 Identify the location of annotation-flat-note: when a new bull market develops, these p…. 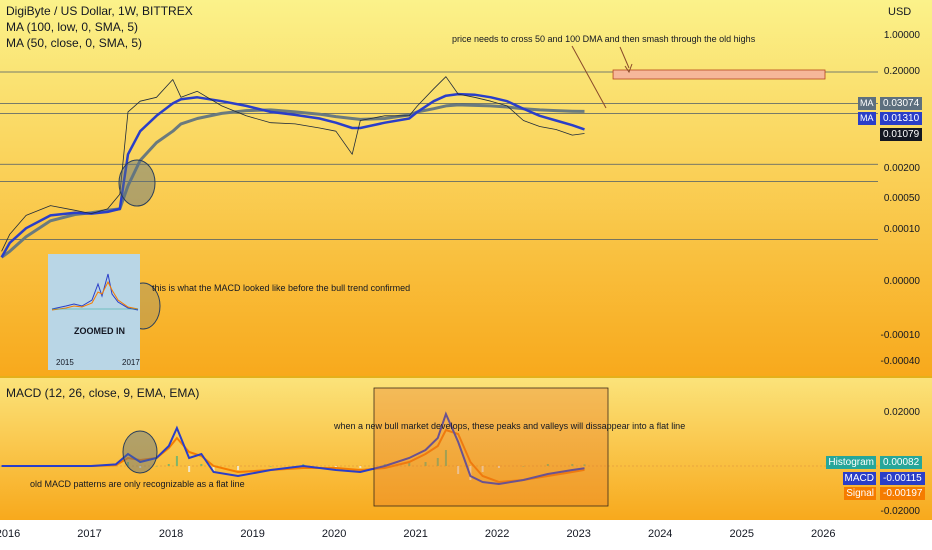
(510, 426).